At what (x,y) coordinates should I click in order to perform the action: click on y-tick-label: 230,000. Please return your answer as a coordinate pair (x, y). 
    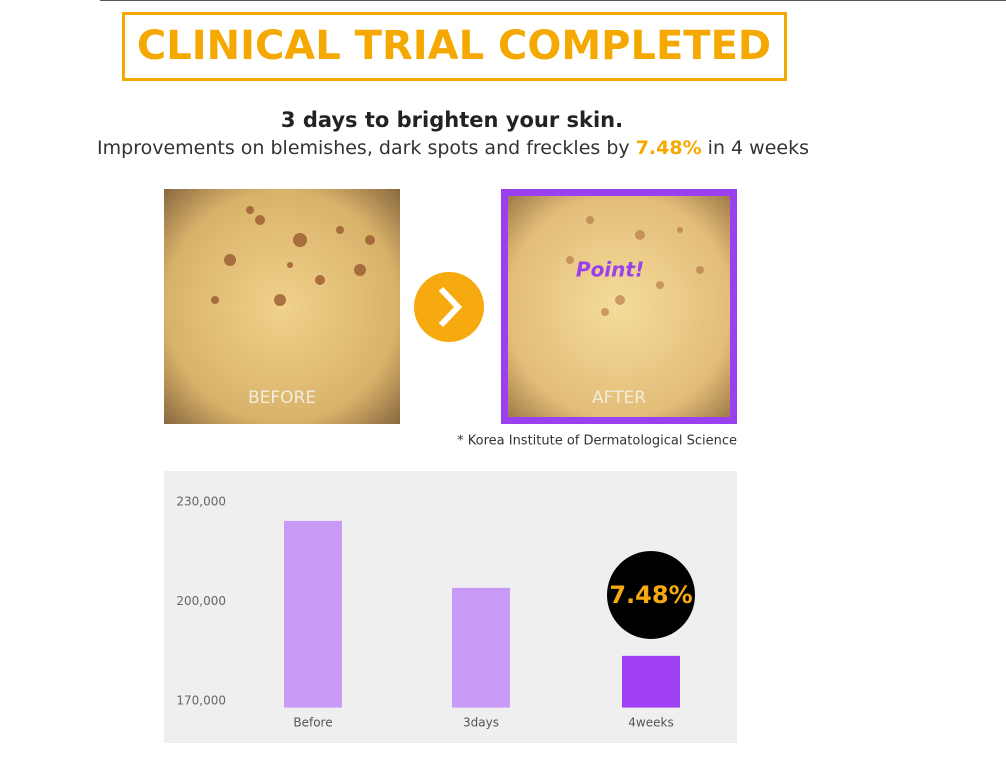
    Looking at the image, I should click on (201, 501).